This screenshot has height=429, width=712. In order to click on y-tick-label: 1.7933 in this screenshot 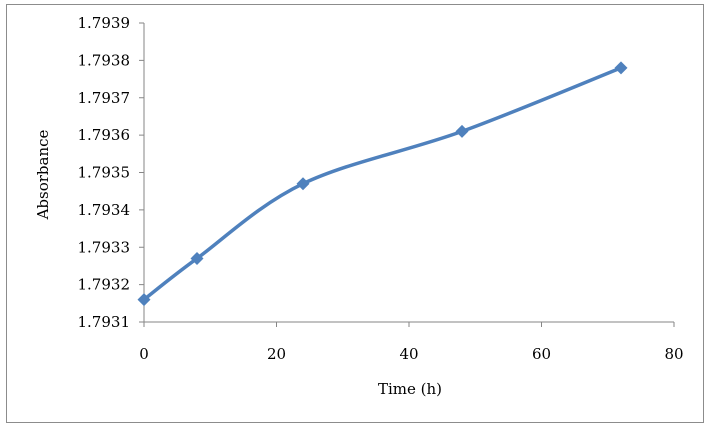, I will do `click(104, 247)`.